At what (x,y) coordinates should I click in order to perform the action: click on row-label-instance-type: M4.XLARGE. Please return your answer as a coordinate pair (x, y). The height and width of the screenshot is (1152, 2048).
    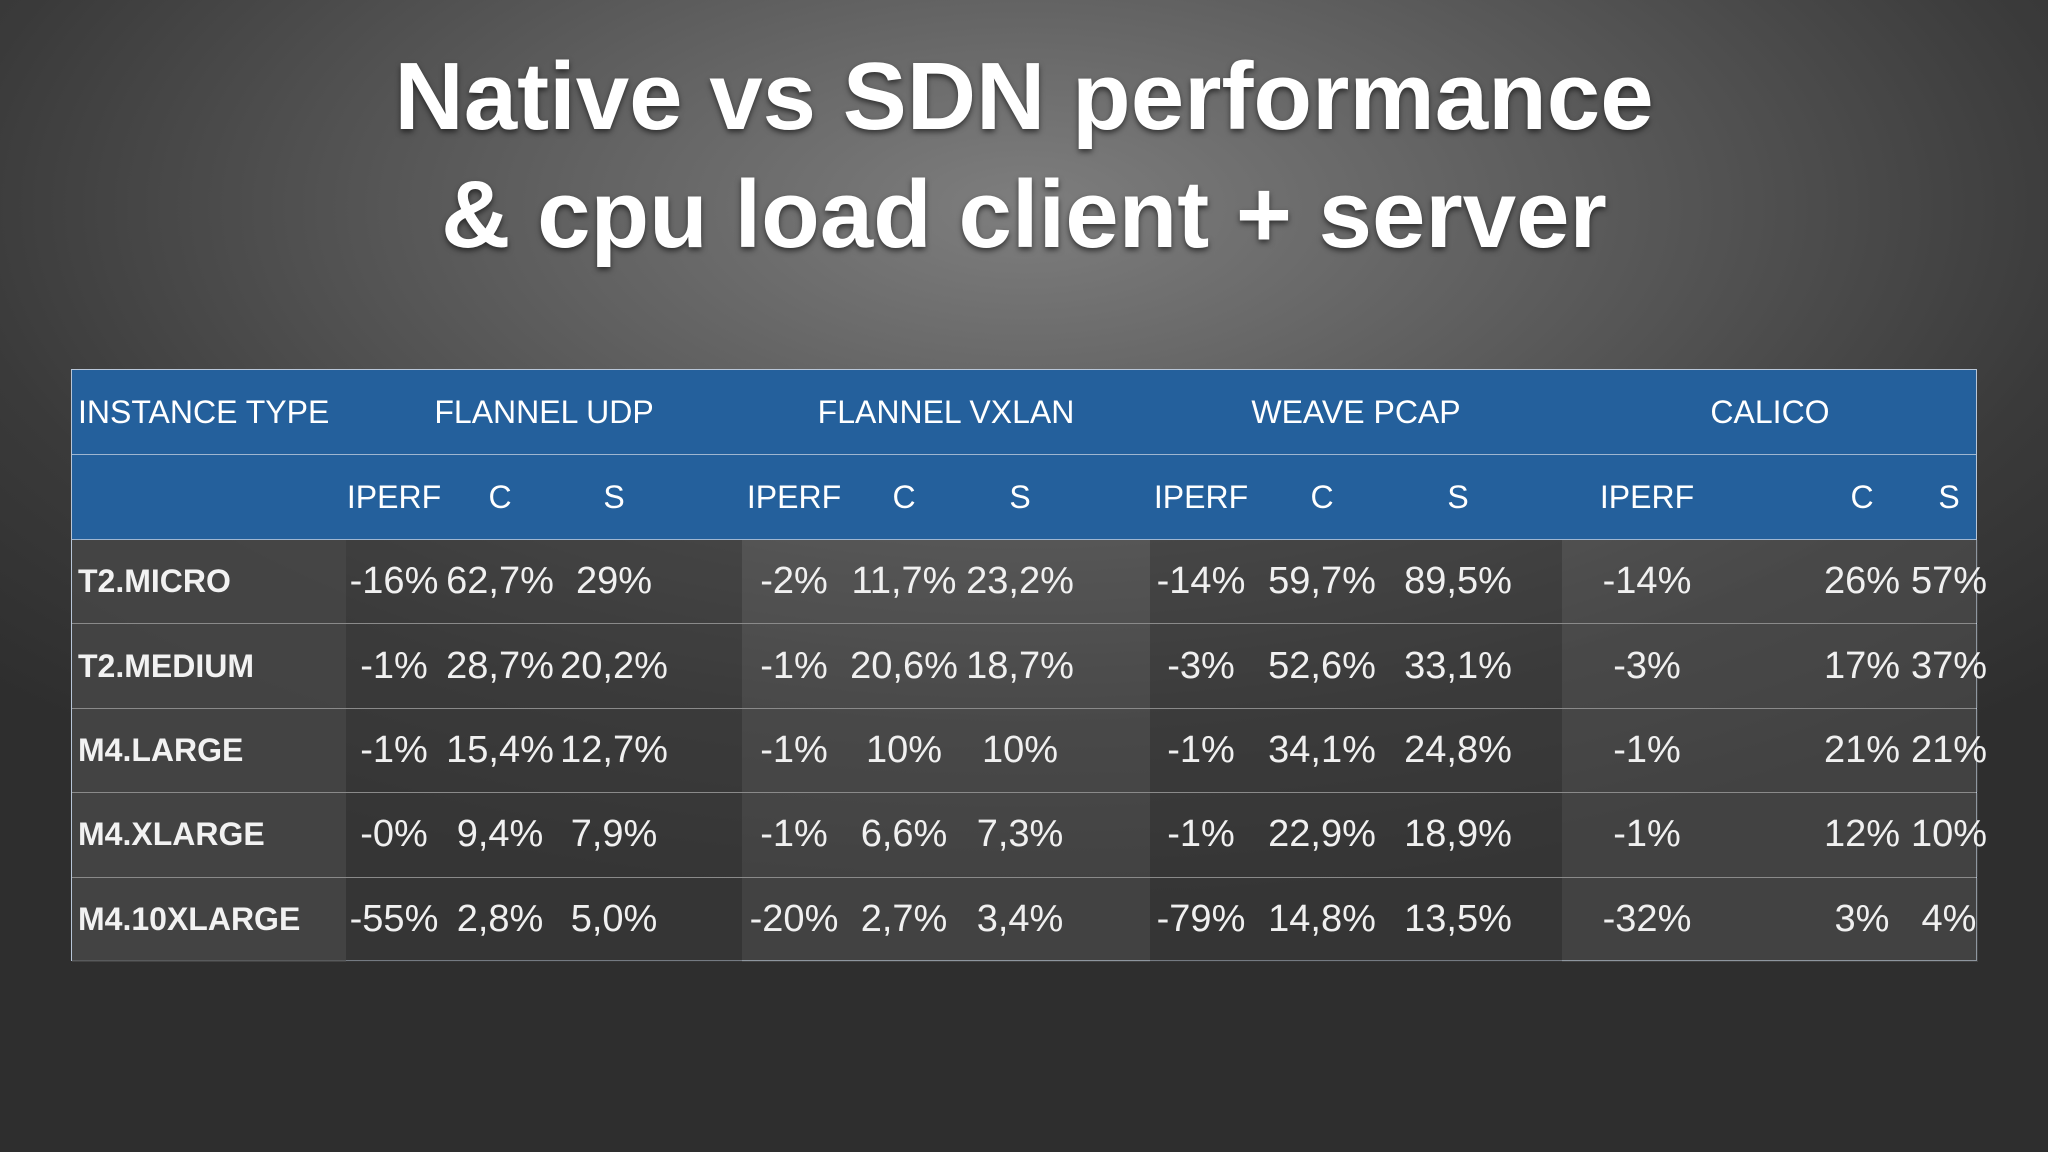
    Looking at the image, I should click on (171, 834).